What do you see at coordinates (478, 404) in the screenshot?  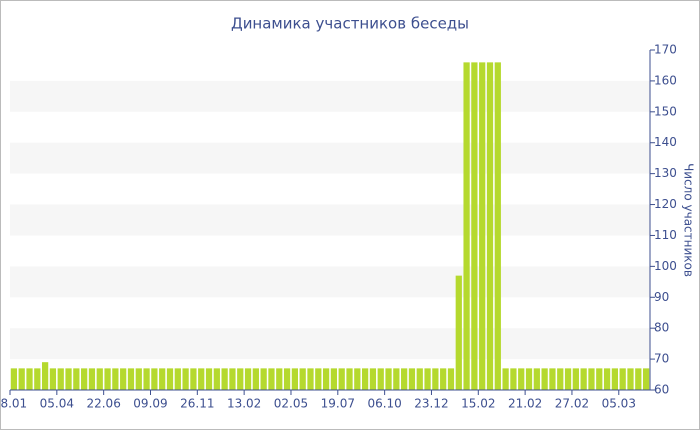 I see `x-tick-label: 15.02` at bounding box center [478, 404].